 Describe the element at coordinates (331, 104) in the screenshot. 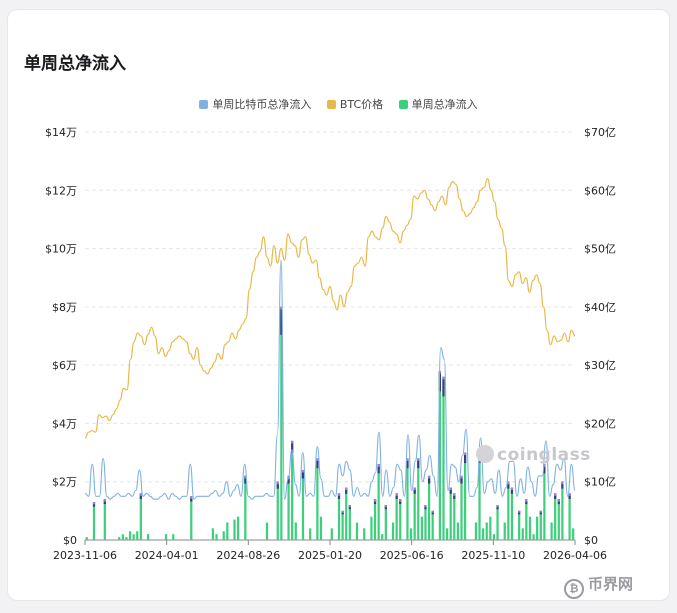

I see `legend-swatch-btc-price` at that location.